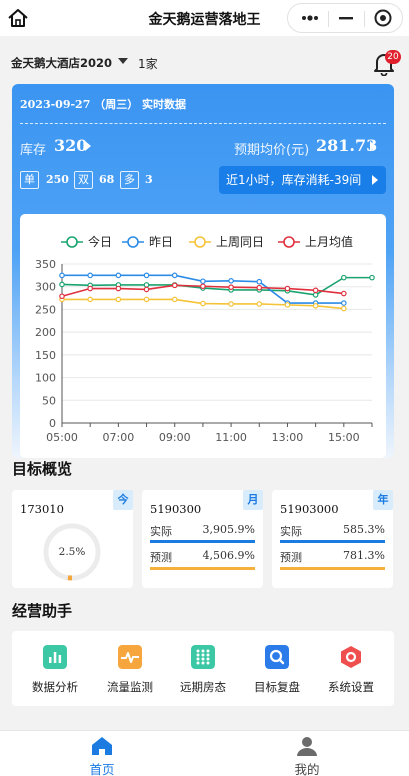 This screenshot has width=409, height=776. Describe the element at coordinates (55, 687) in the screenshot. I see `assistant-label: 数据分析` at that location.